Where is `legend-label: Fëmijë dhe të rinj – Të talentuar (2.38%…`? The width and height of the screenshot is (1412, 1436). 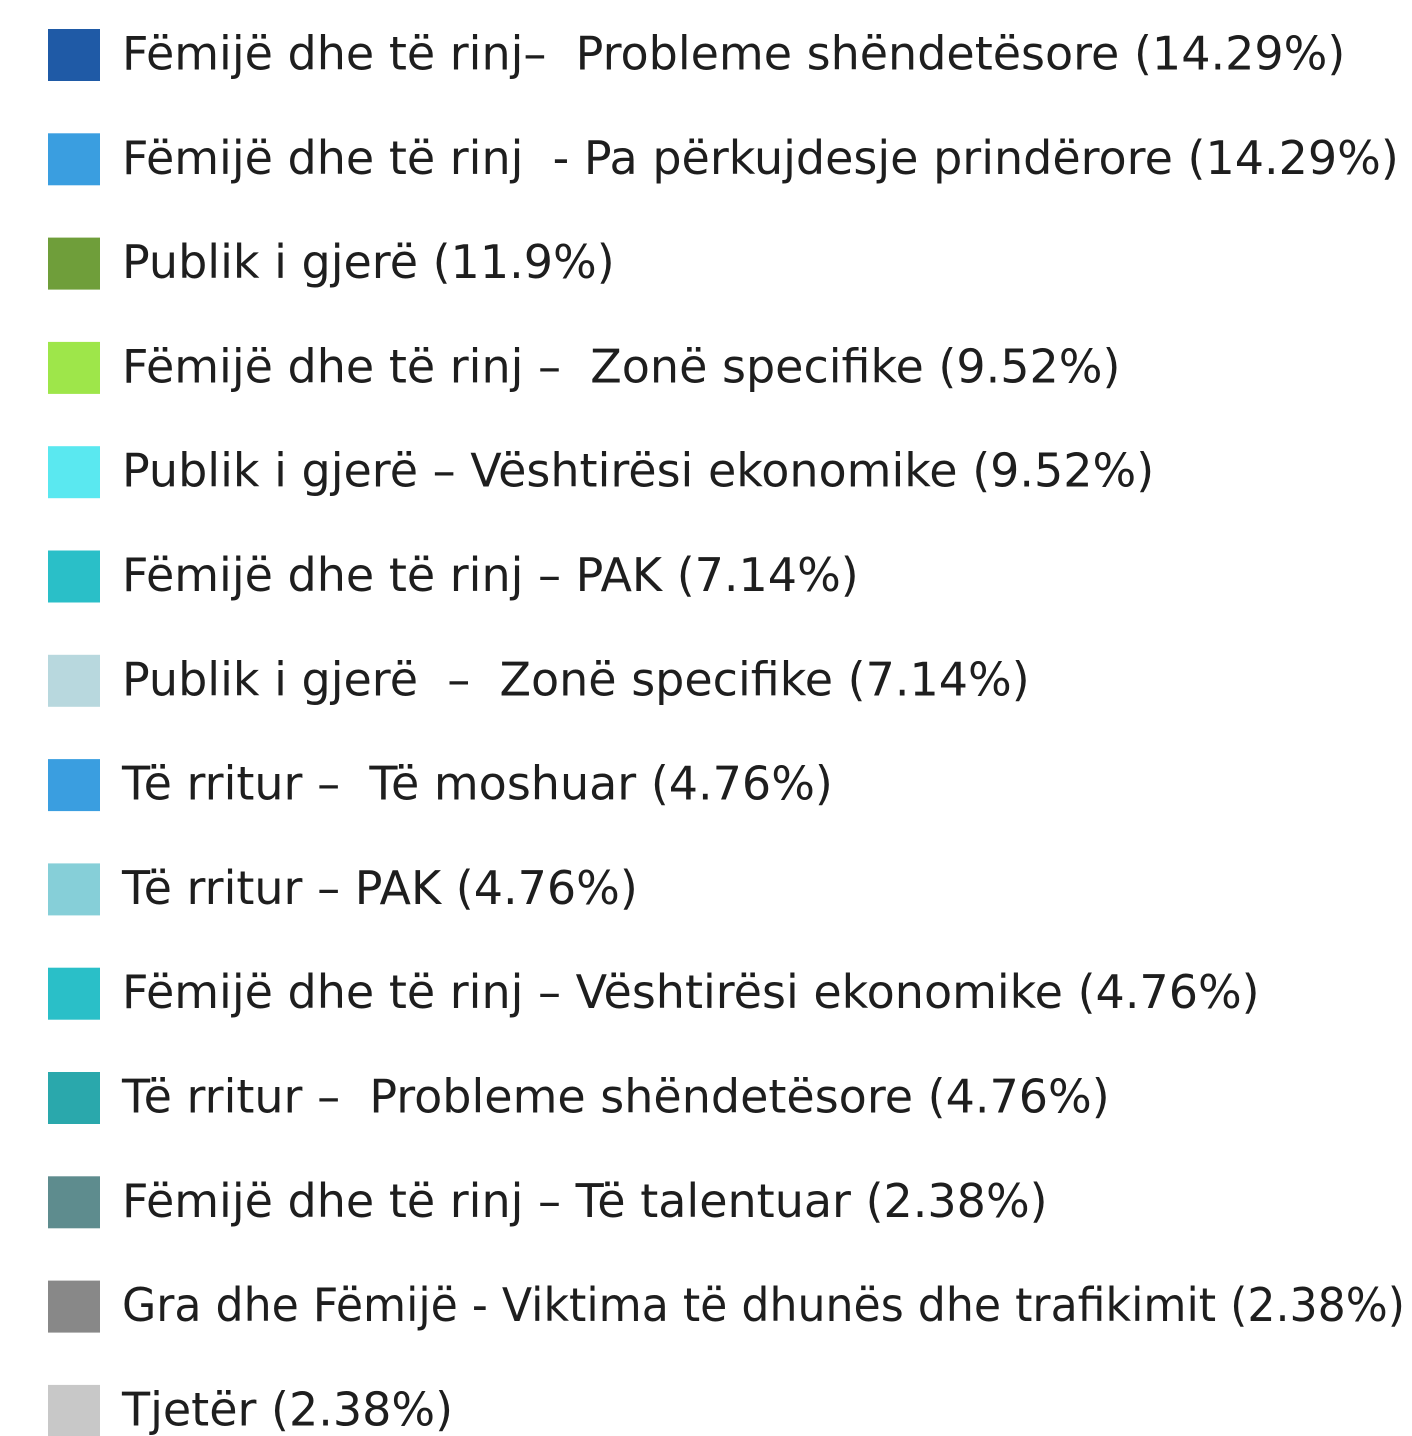
legend-label: Fëmijë dhe të rinj – Të talentuar (2.38%… is located at coordinates (585, 1201).